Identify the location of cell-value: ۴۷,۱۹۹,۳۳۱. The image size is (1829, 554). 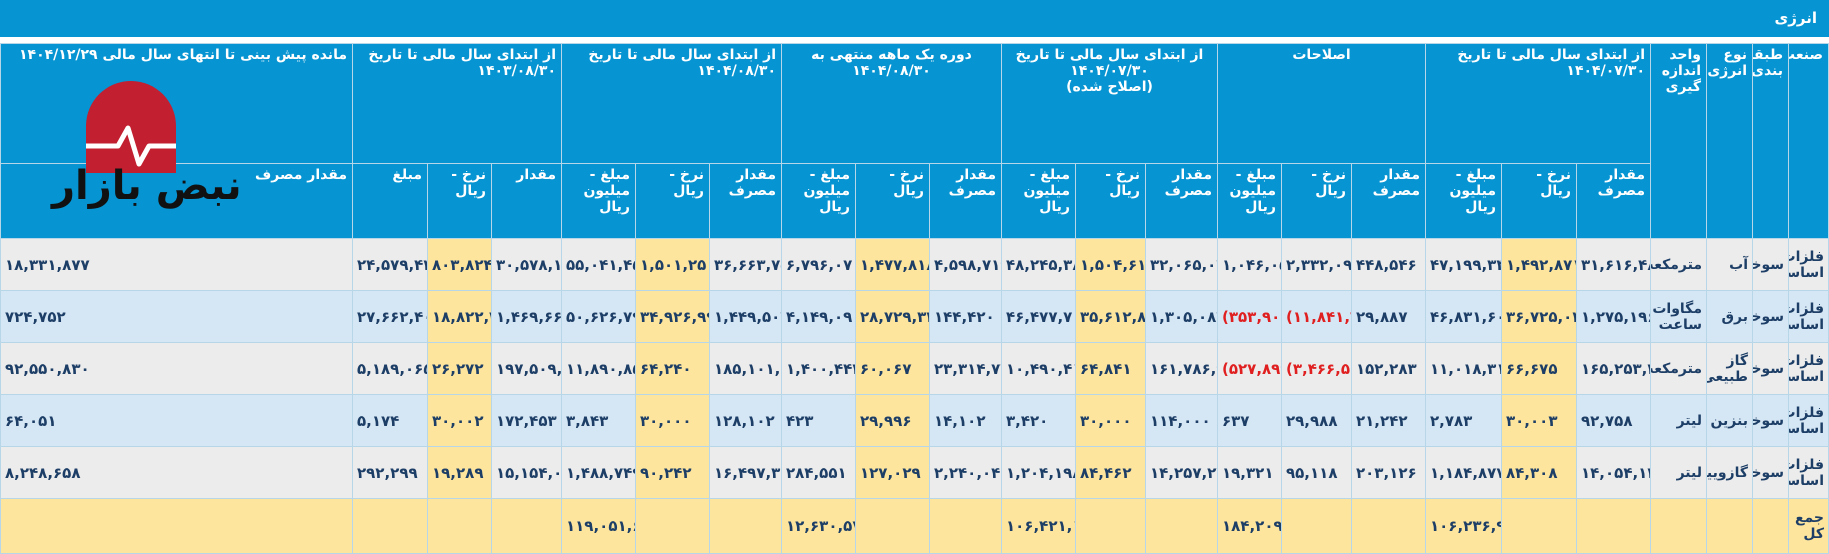
(1463, 264).